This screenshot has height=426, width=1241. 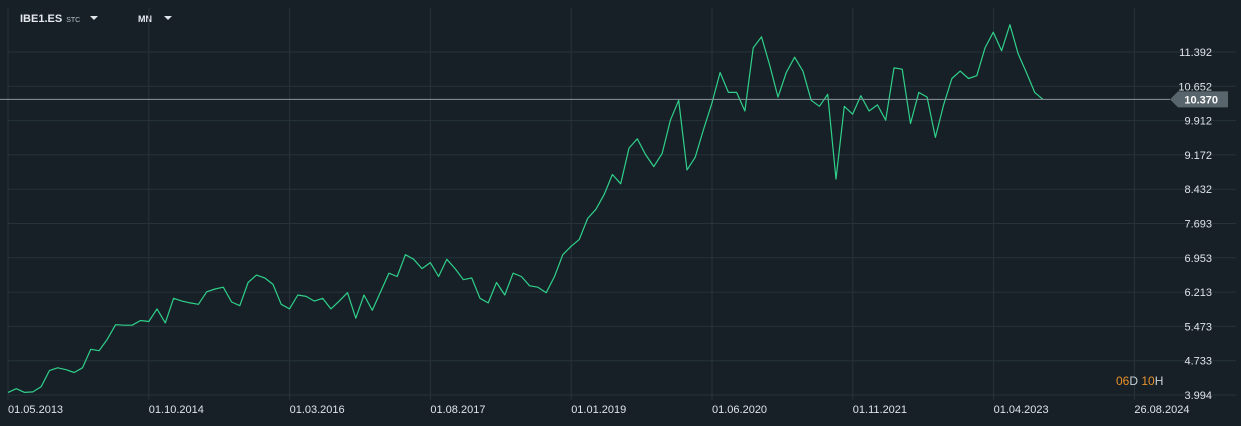 What do you see at coordinates (1195, 87) in the screenshot?
I see `y-tick-label: 10.652` at bounding box center [1195, 87].